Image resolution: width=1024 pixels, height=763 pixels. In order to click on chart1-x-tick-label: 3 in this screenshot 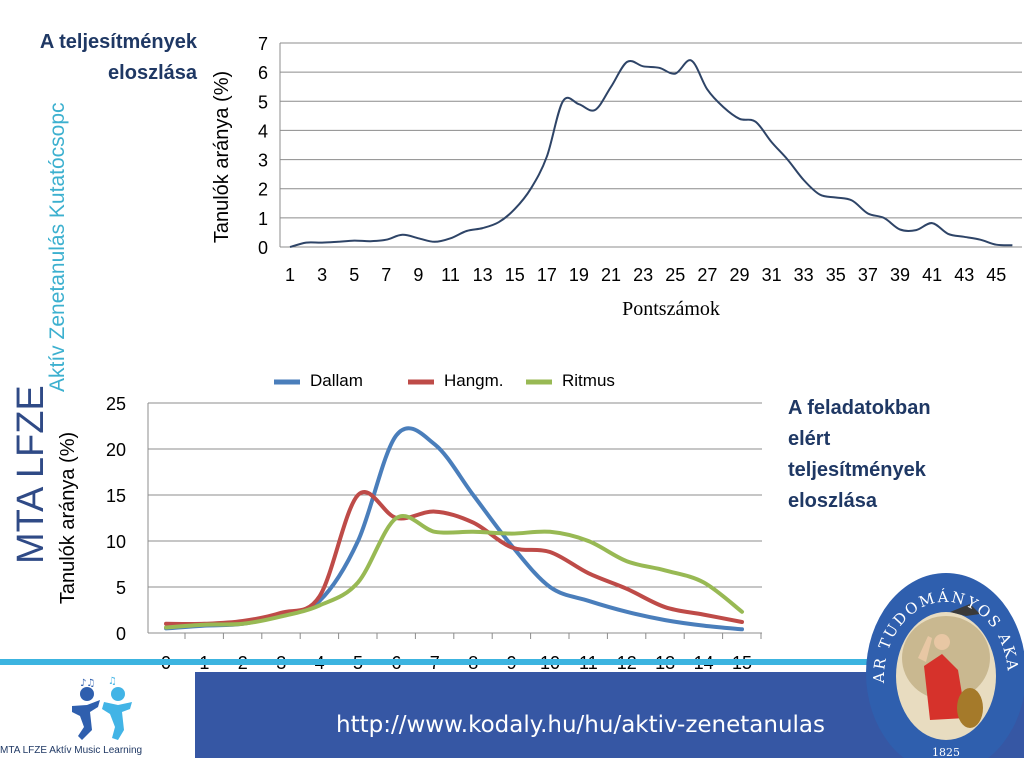, I will do `click(322, 275)`.